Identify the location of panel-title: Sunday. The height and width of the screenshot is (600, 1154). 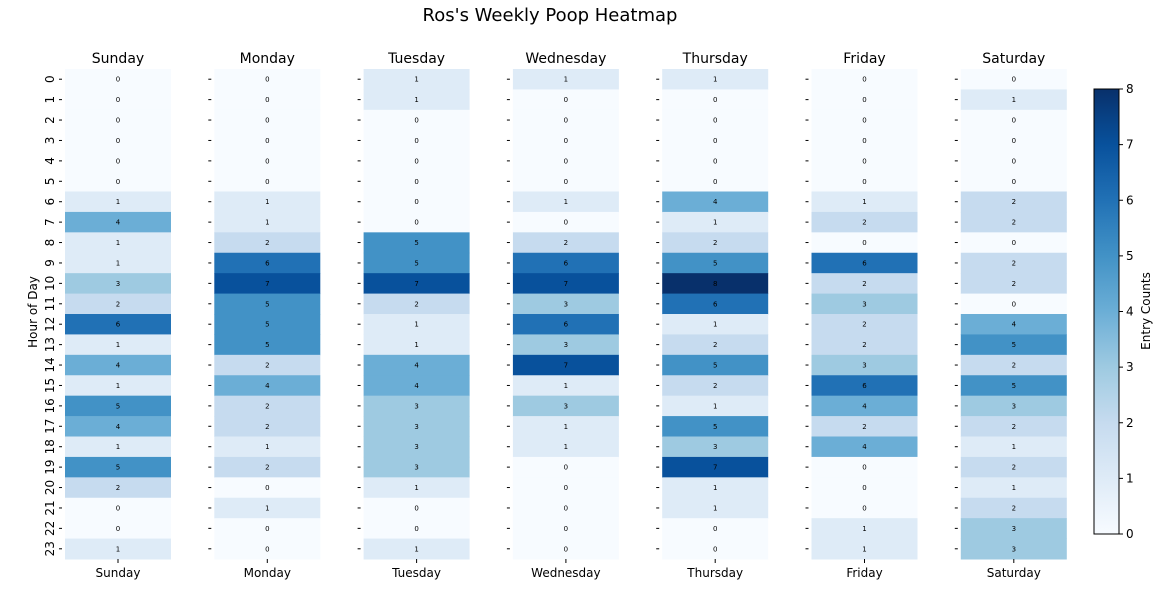
(118, 59).